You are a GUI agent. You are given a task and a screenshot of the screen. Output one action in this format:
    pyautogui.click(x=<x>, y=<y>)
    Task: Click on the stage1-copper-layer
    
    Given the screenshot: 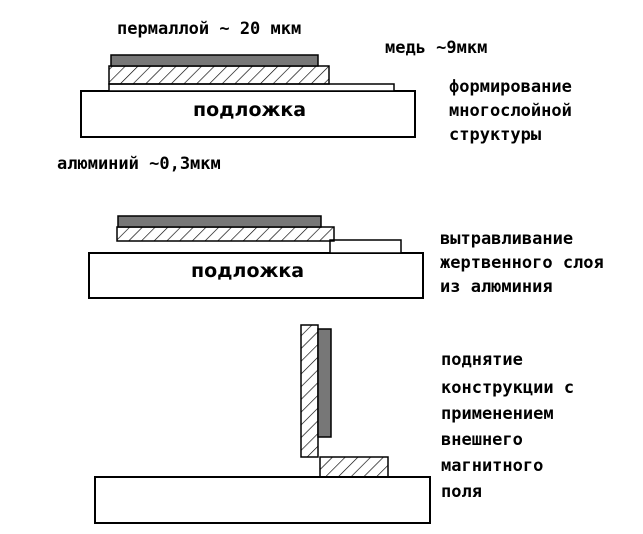 What is the action you would take?
    pyautogui.click(x=219, y=75)
    